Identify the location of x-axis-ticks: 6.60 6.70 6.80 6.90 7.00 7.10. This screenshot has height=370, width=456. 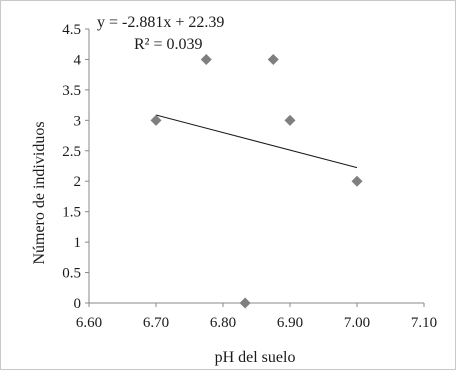
(256, 317).